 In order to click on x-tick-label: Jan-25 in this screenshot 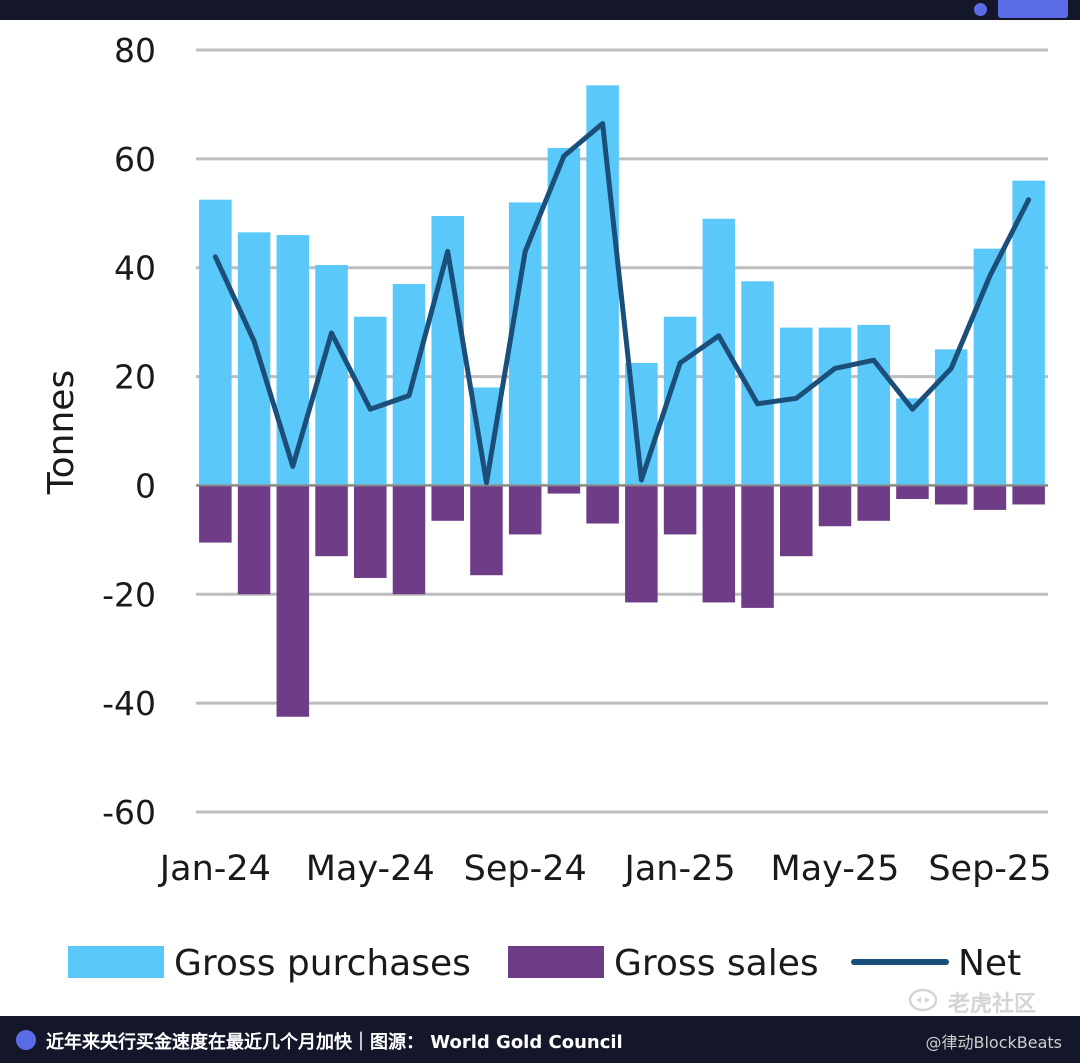, I will do `click(679, 869)`.